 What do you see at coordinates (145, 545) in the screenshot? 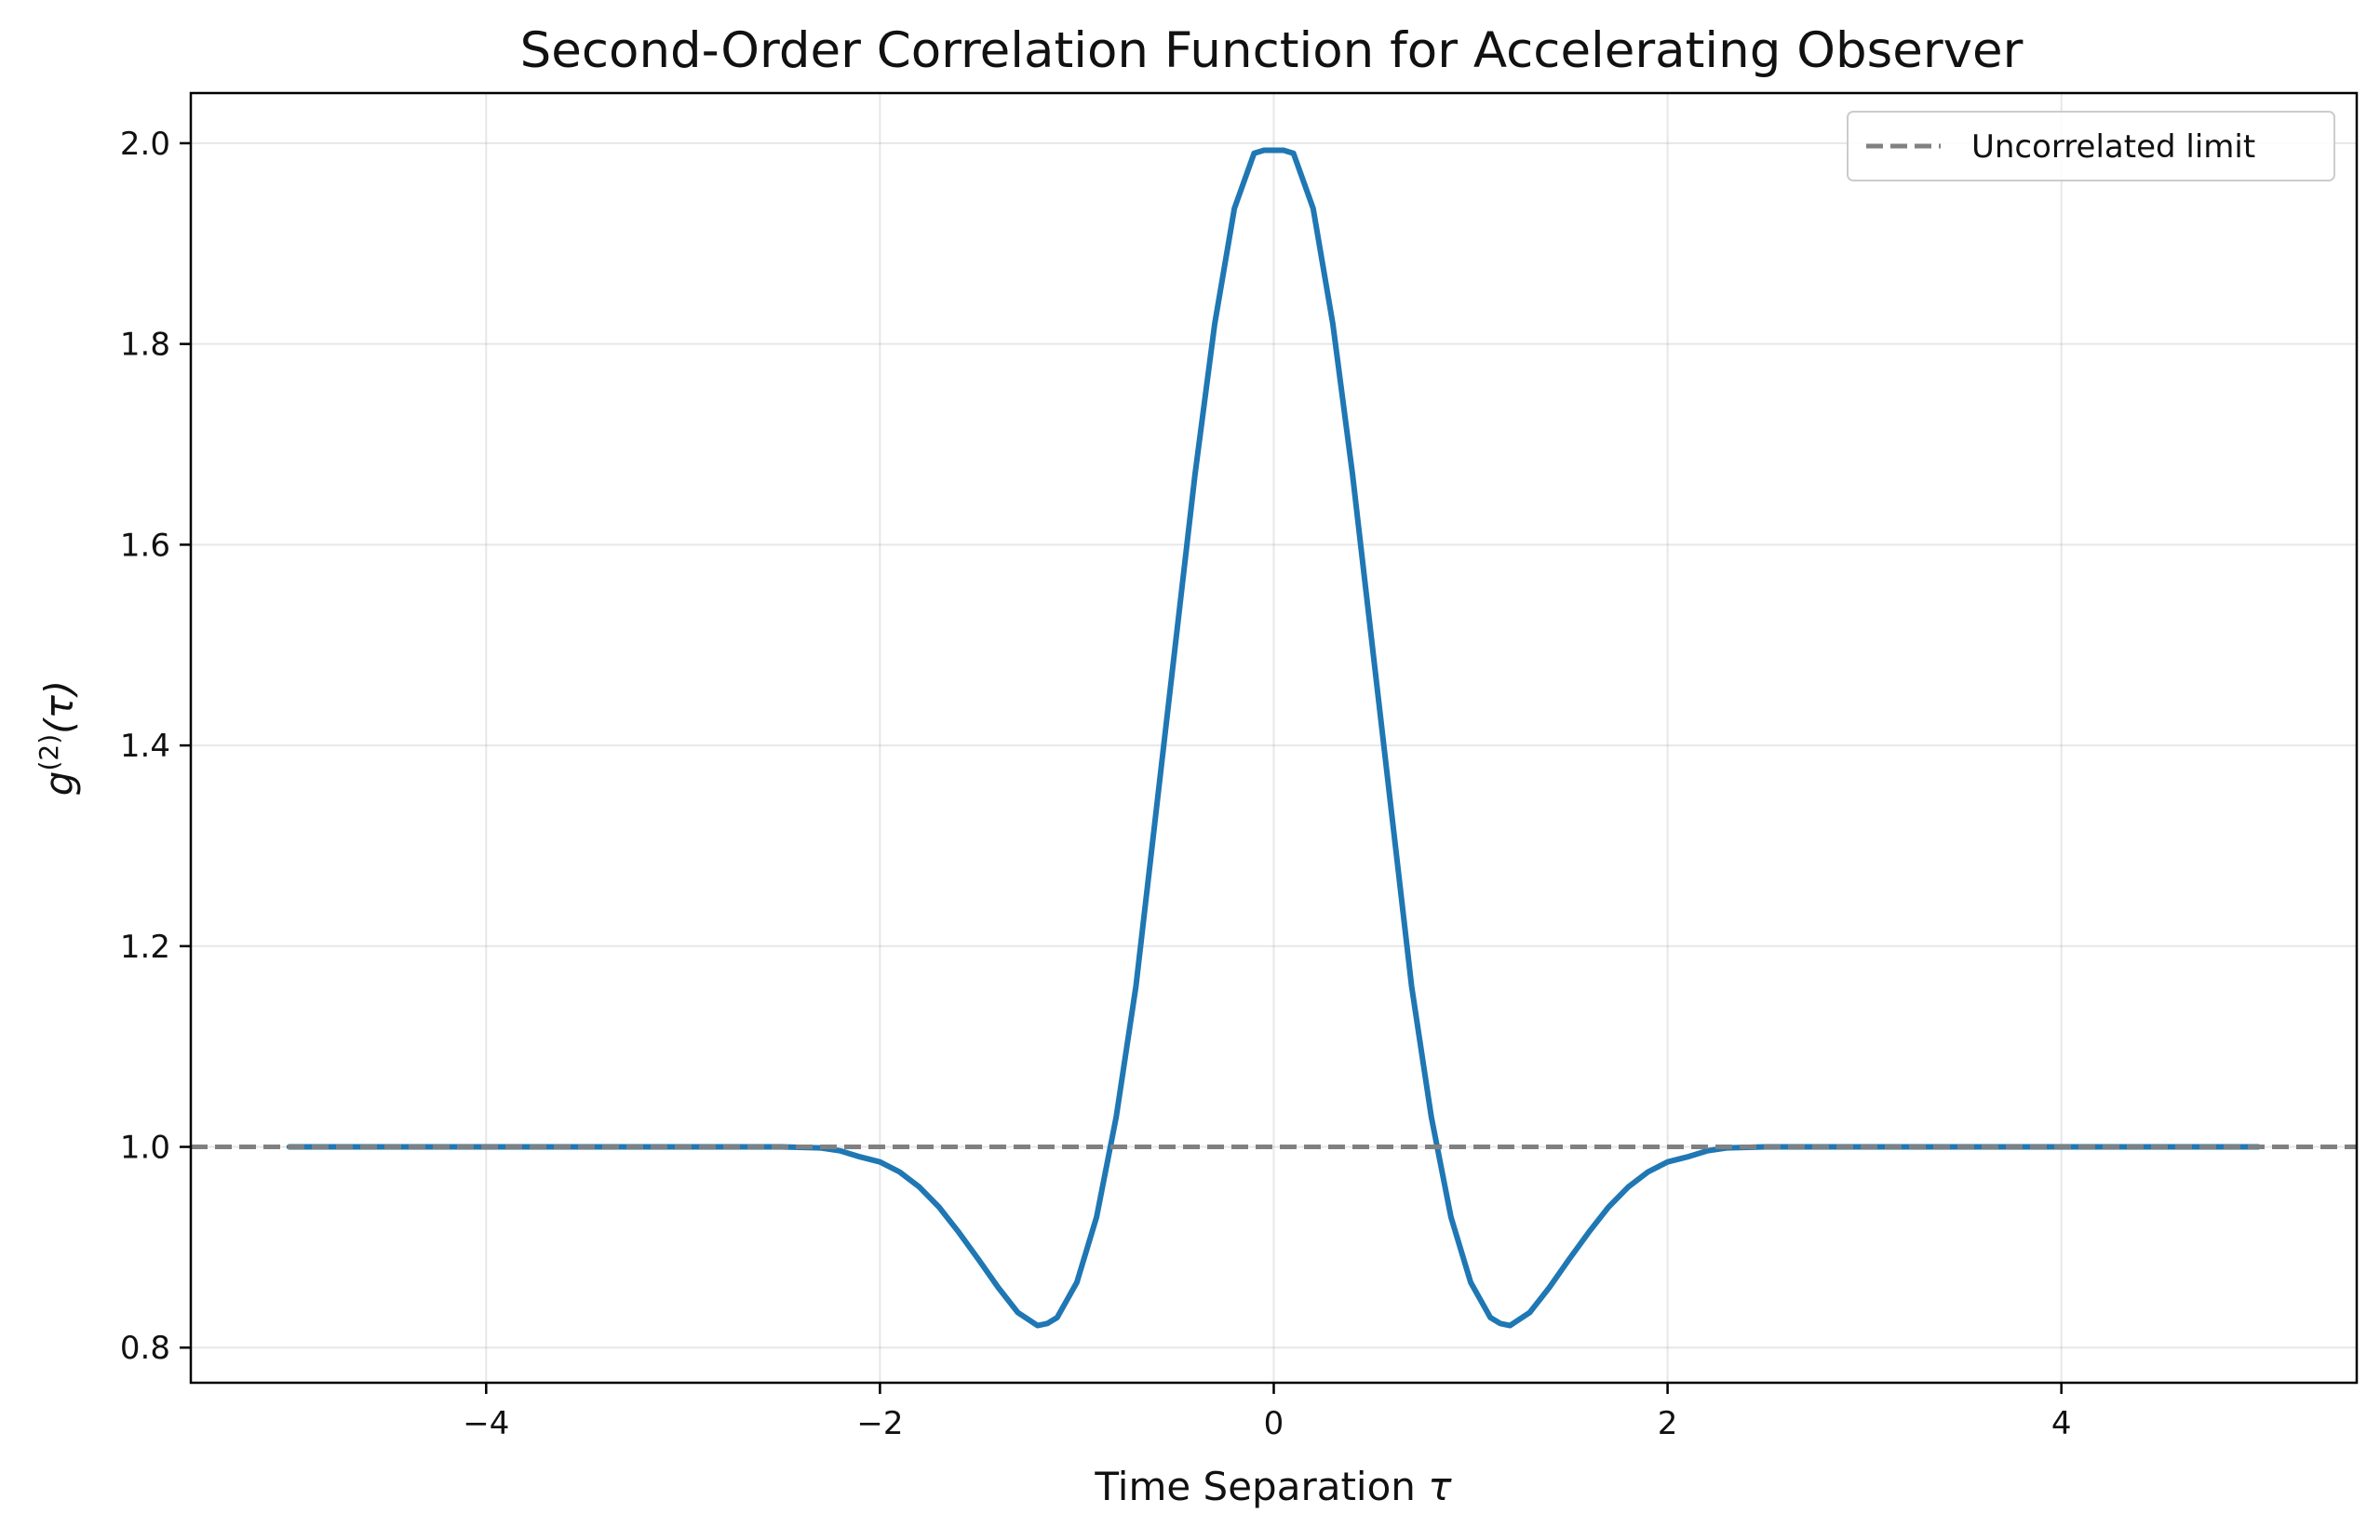
I see `y-tick-label: 1.6` at bounding box center [145, 545].